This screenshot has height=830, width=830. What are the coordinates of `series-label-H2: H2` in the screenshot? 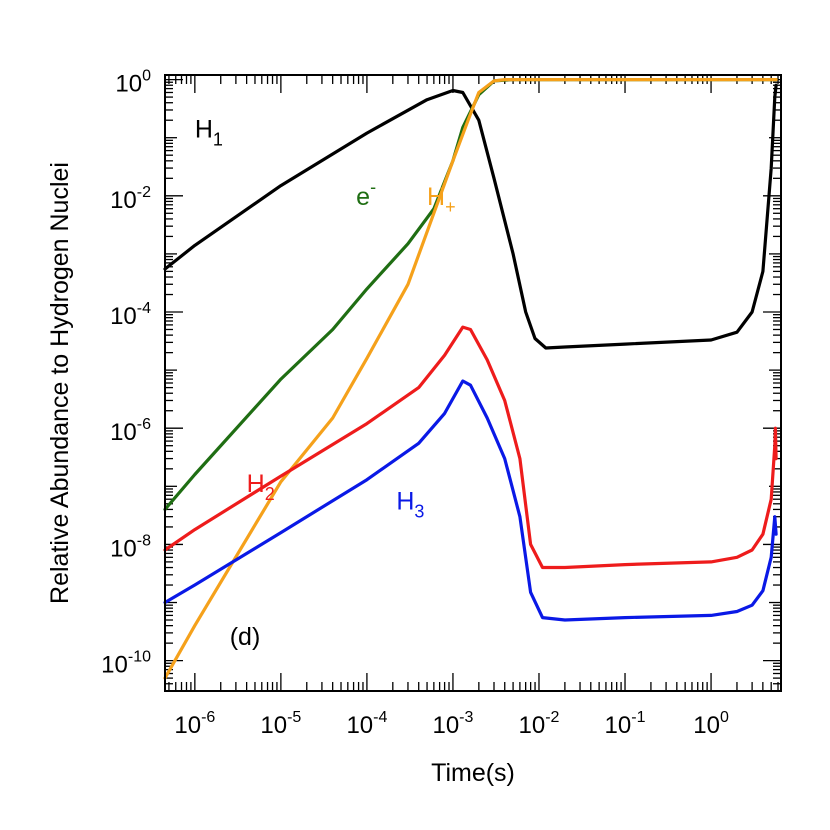 It's located at (261, 487).